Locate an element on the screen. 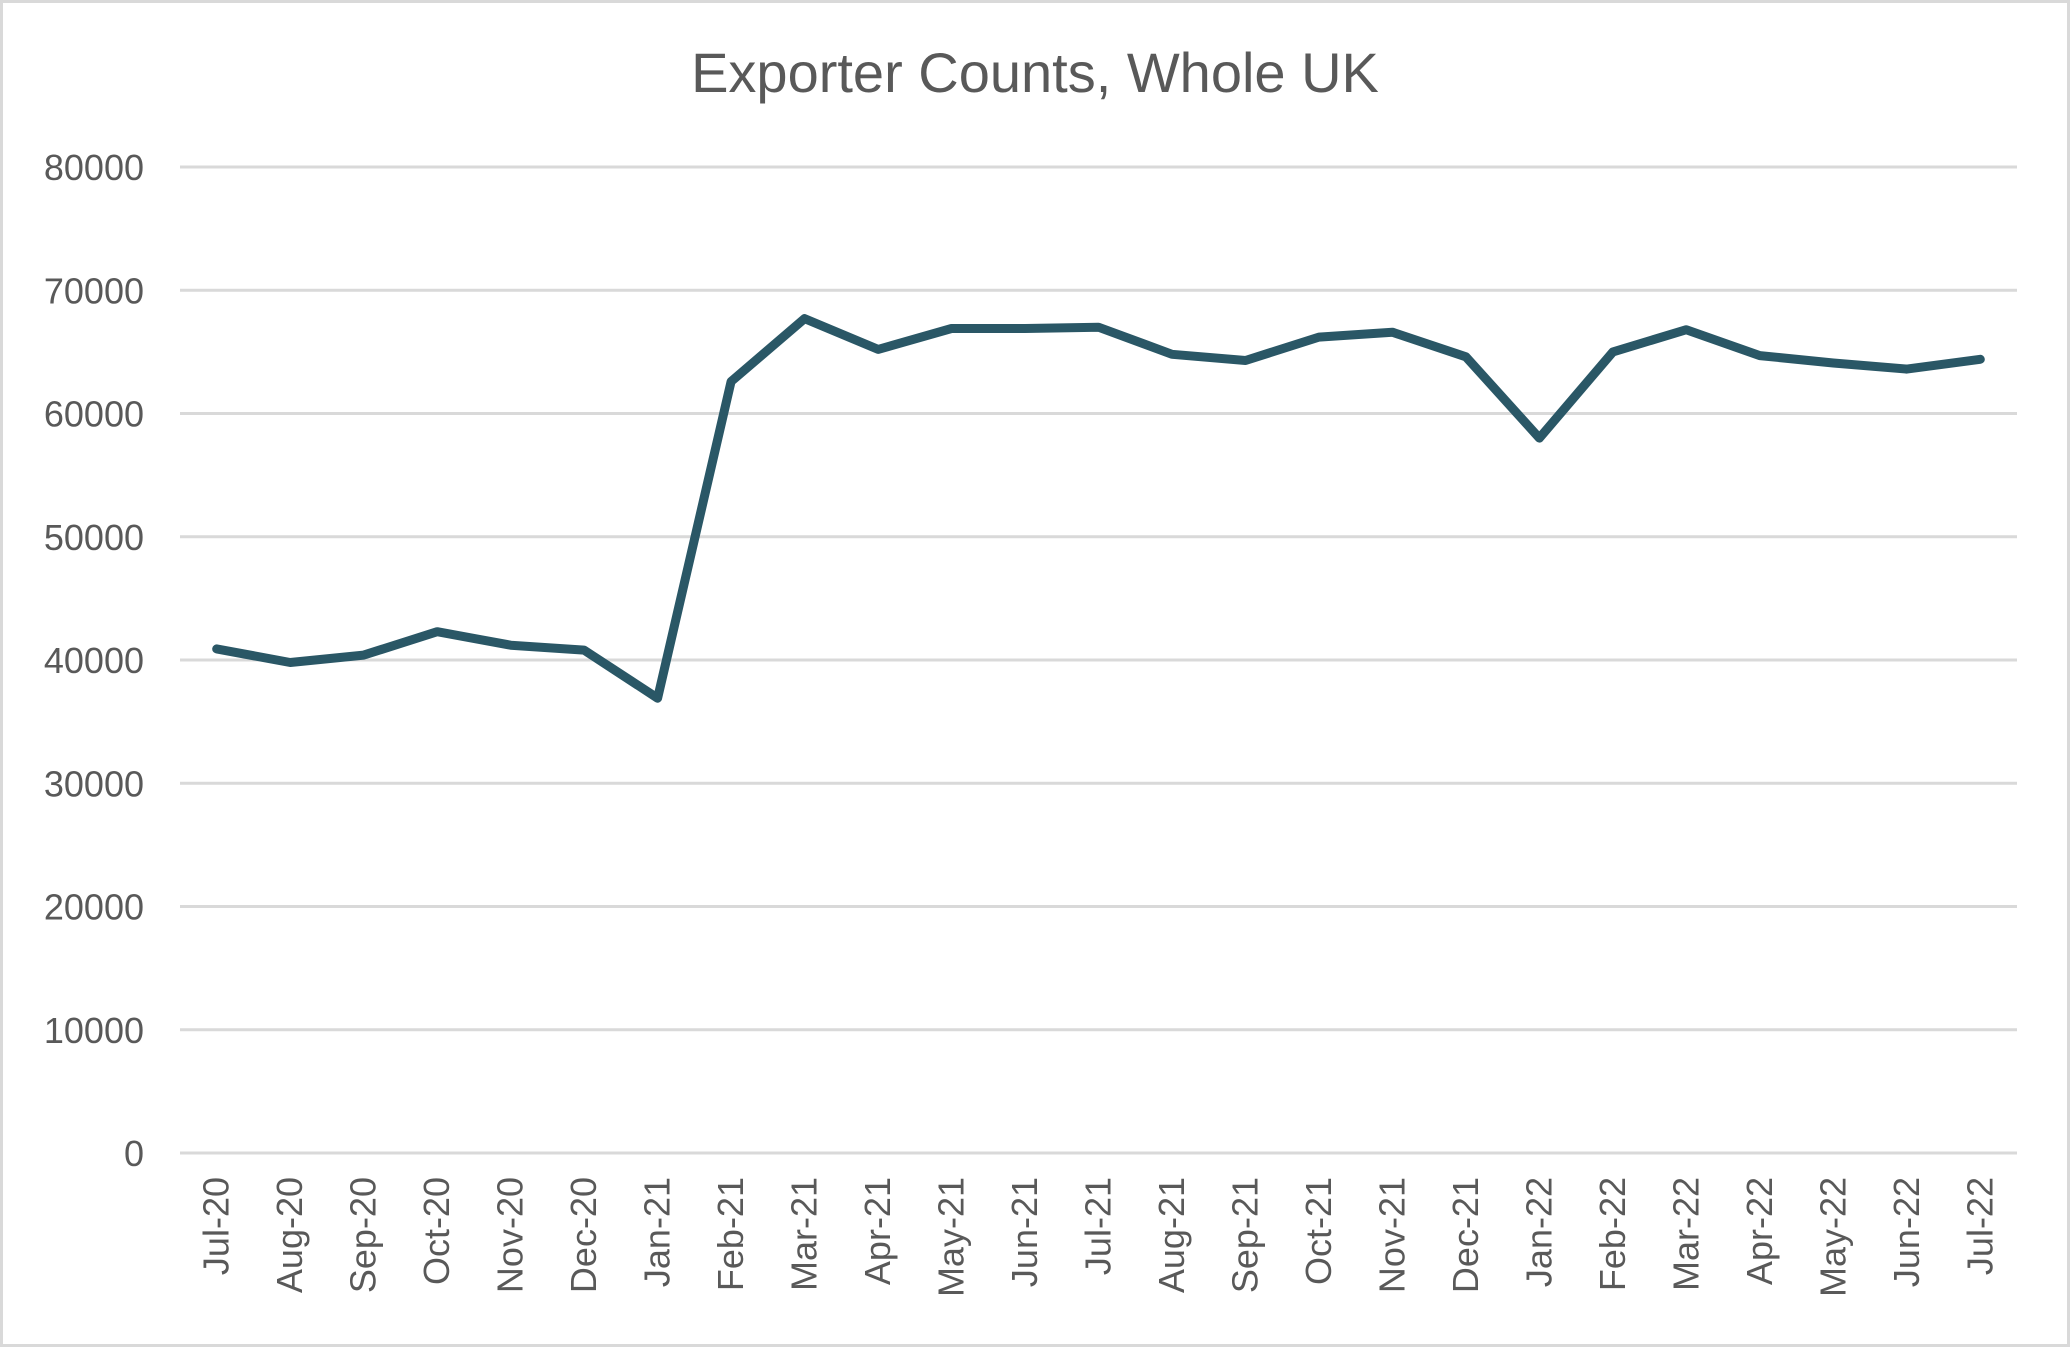 The image size is (2070, 1347). x-tick-label: Jul-20 is located at coordinates (216, 1226).